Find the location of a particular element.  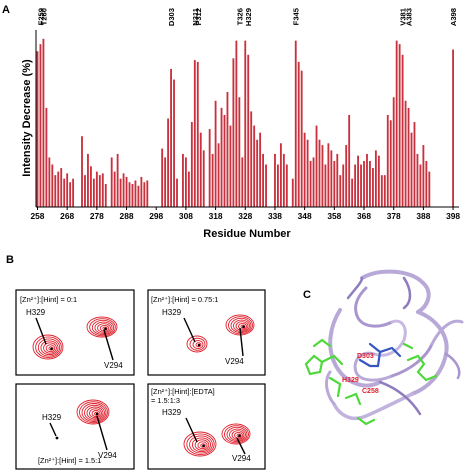

spectrum-box-3-frame is located at coordinates (75, 426).